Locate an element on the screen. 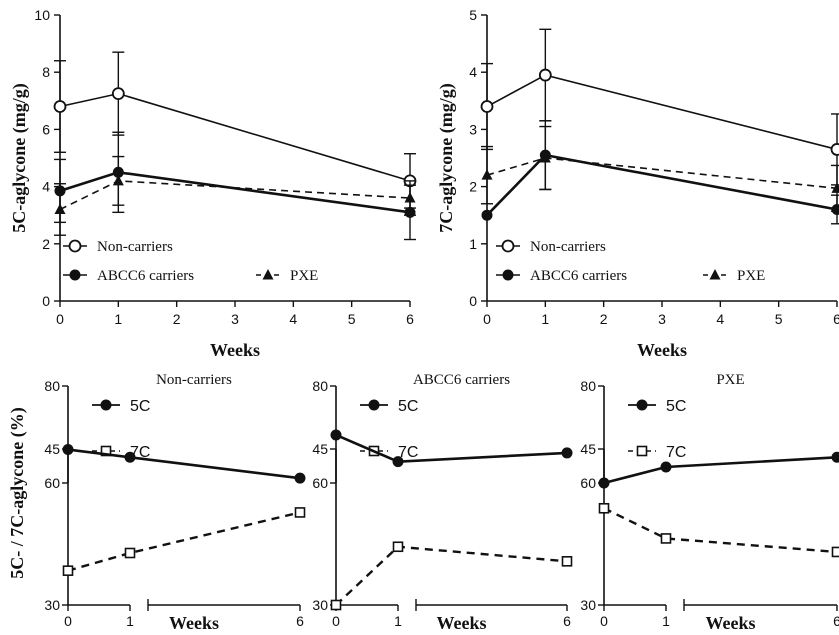 This screenshot has width=839, height=635. c4-legend-label-5c: 5C is located at coordinates (676, 406).